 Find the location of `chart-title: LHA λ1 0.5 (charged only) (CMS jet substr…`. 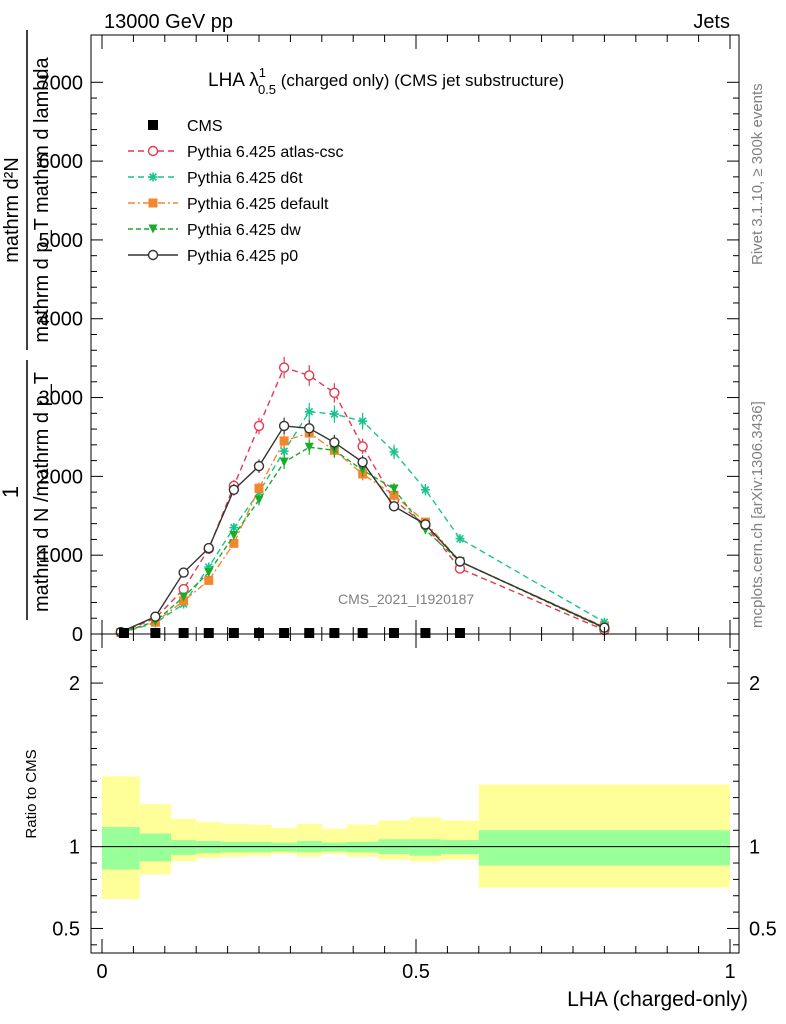

chart-title: LHA λ1 0.5 (charged only) (CMS jet substr… is located at coordinates (386, 81).